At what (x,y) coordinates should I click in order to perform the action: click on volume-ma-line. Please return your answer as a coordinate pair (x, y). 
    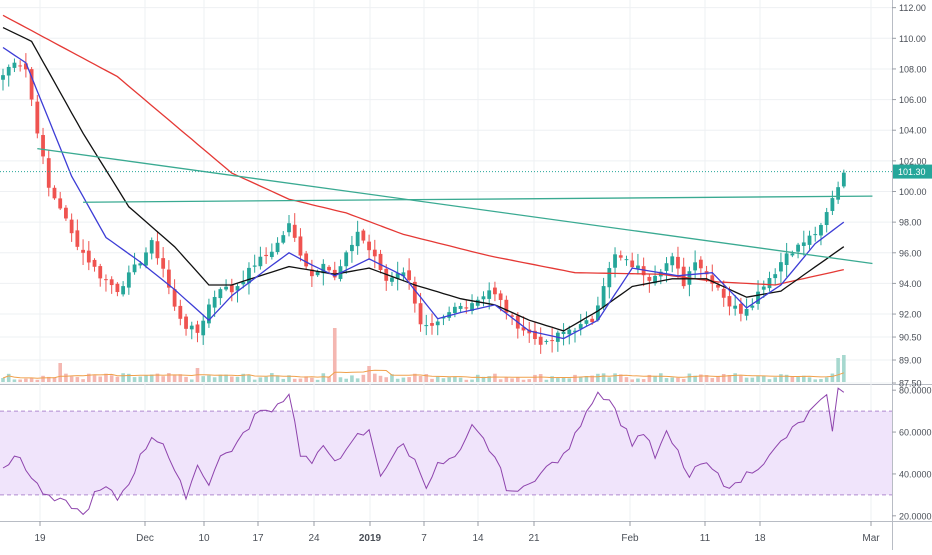
    Looking at the image, I should click on (423, 374).